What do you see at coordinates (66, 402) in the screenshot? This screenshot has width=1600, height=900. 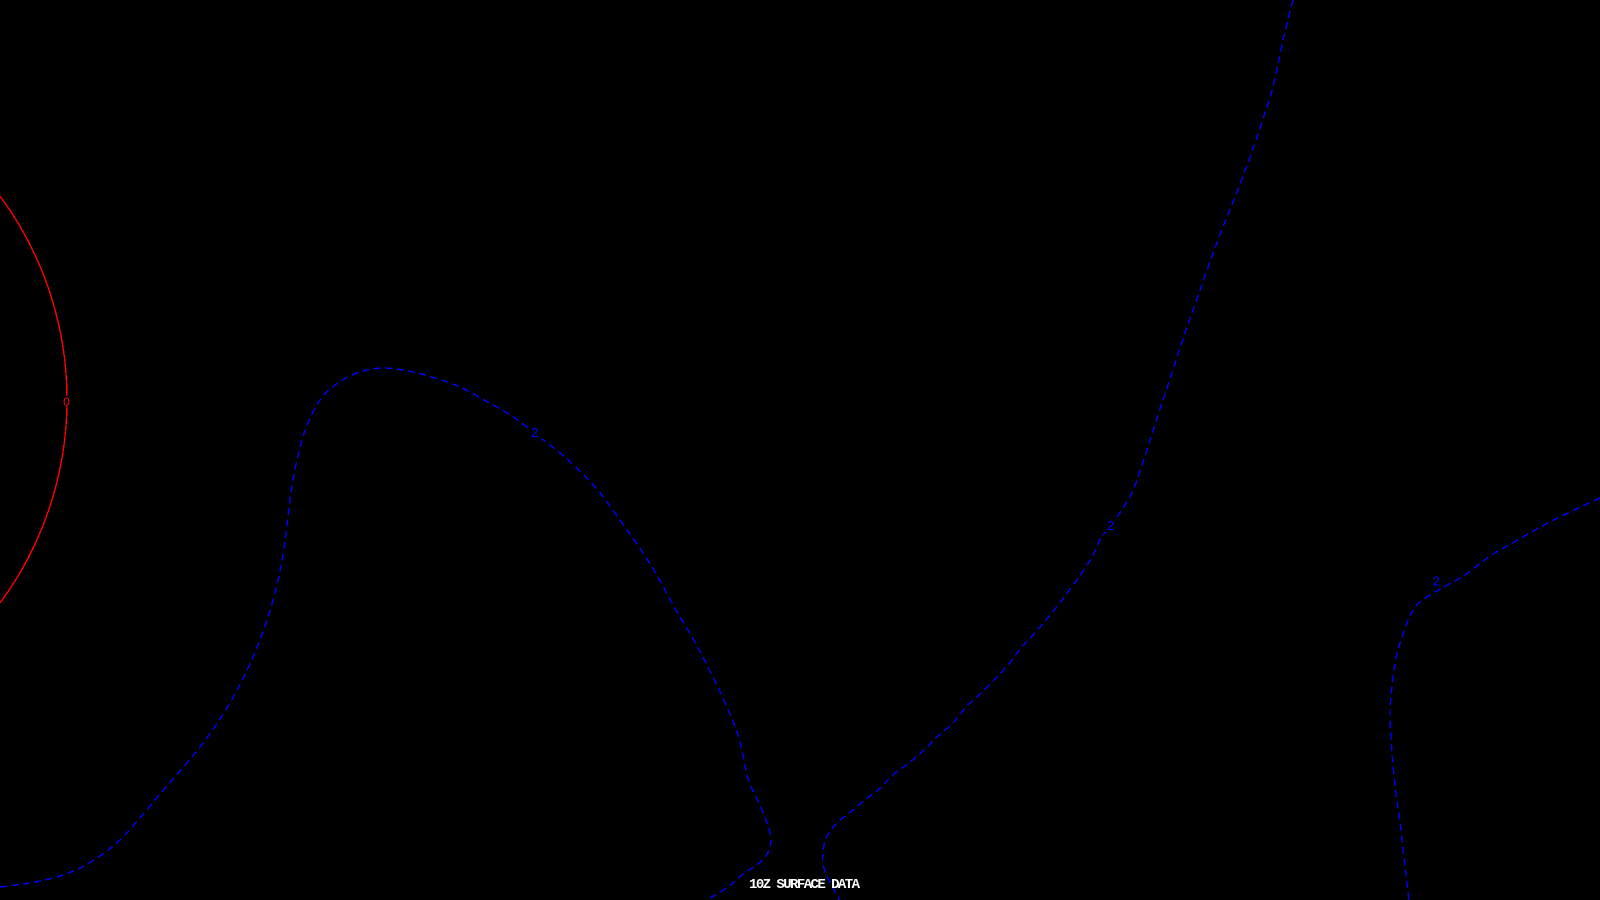 I see `svg-text: 0` at bounding box center [66, 402].